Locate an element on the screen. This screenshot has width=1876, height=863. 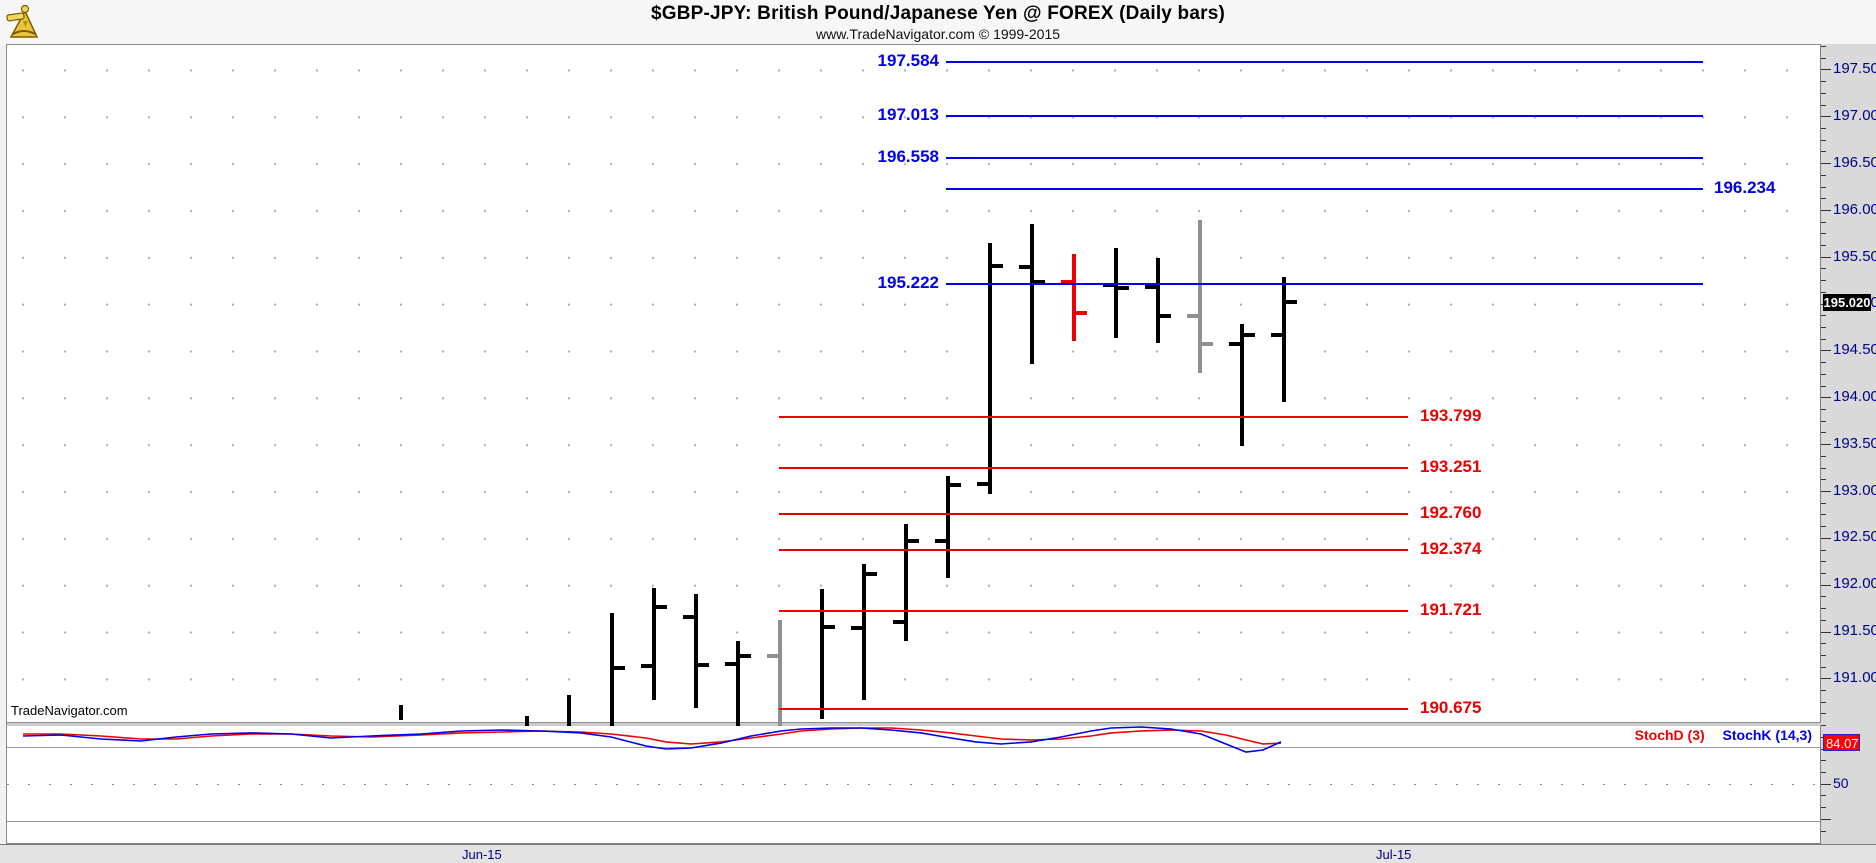
stochastic-50-level-label: 50 is located at coordinates (1841, 783).